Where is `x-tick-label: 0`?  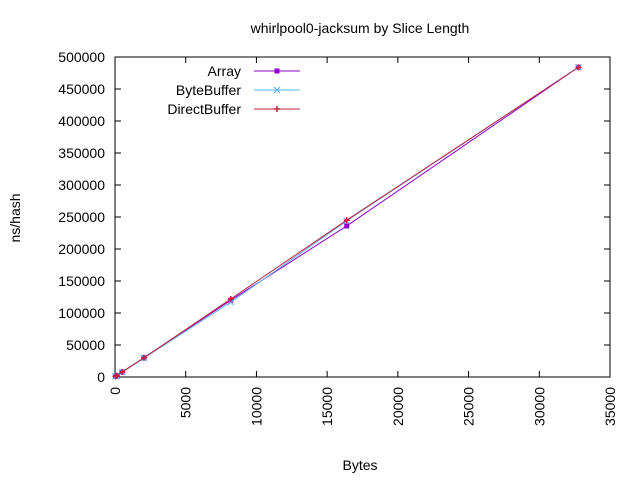
x-tick-label: 0 is located at coordinates (115, 391).